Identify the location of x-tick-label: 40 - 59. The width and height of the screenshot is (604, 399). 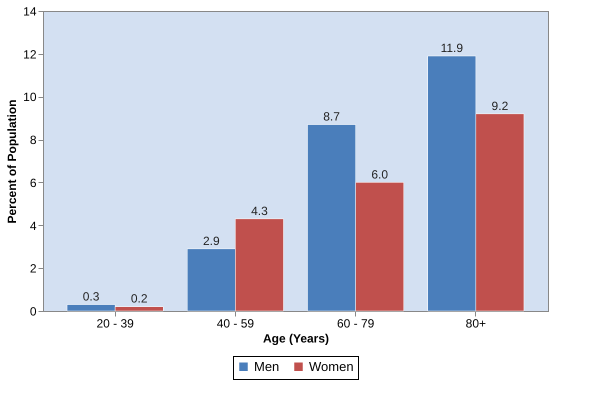
(235, 323).